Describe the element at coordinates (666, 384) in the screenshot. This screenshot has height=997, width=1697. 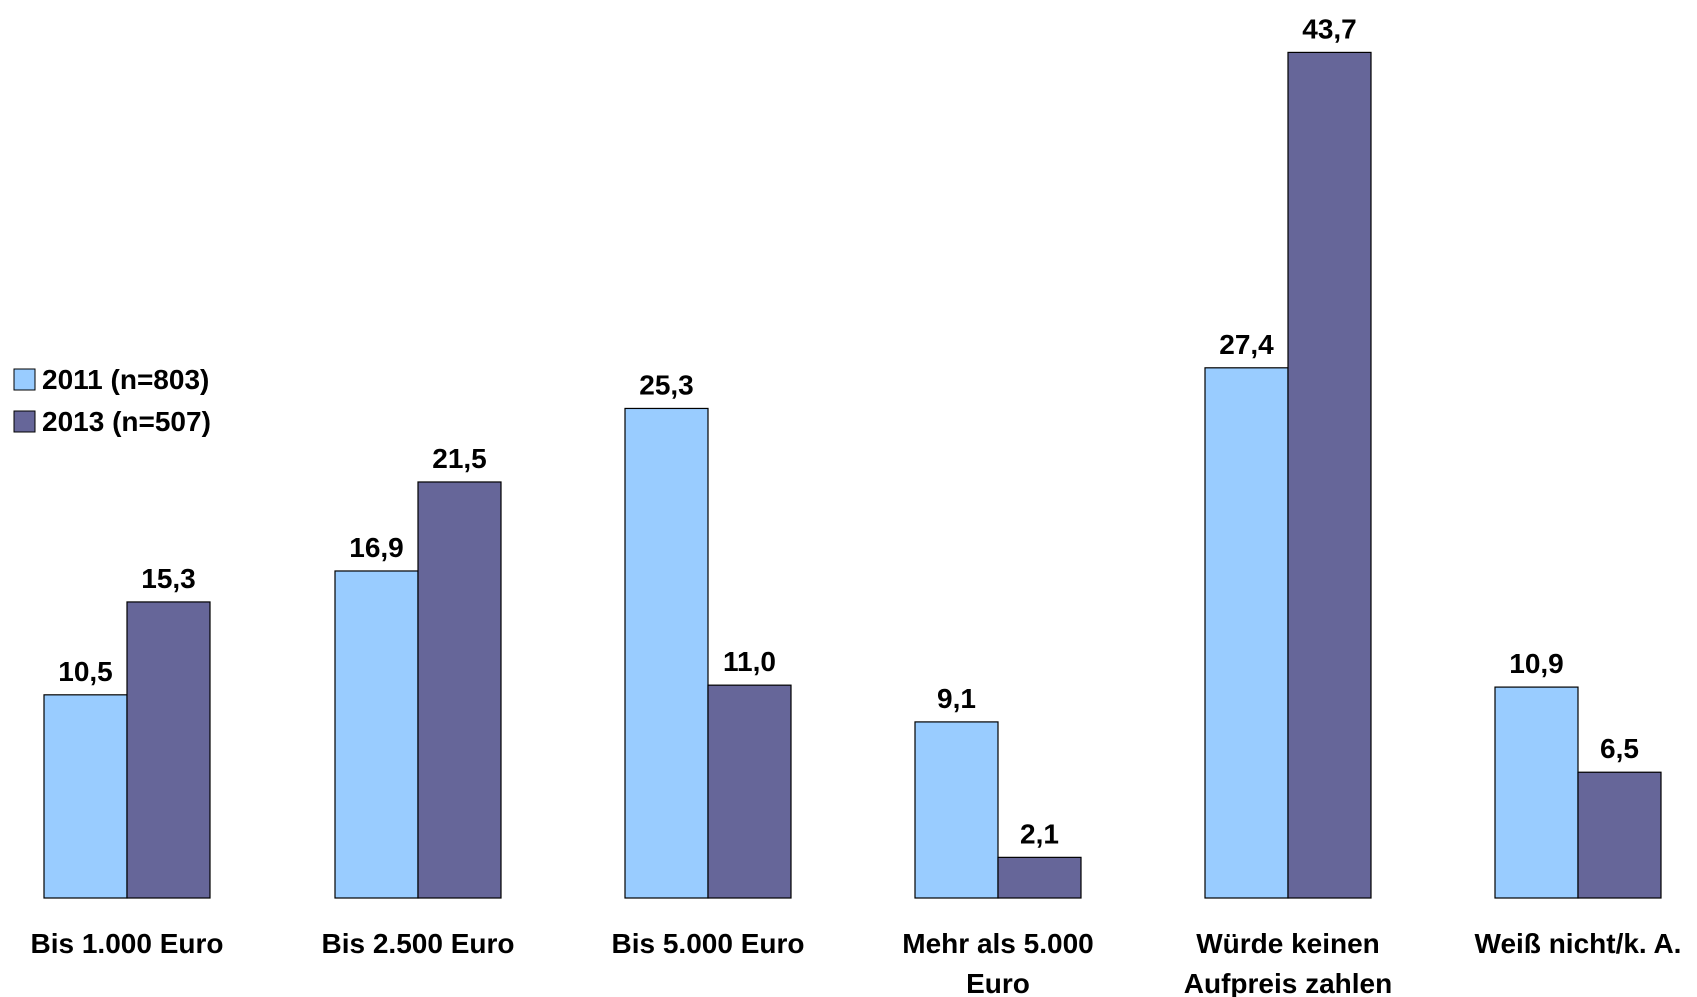
I see `value-label-2011-3: 25,3` at that location.